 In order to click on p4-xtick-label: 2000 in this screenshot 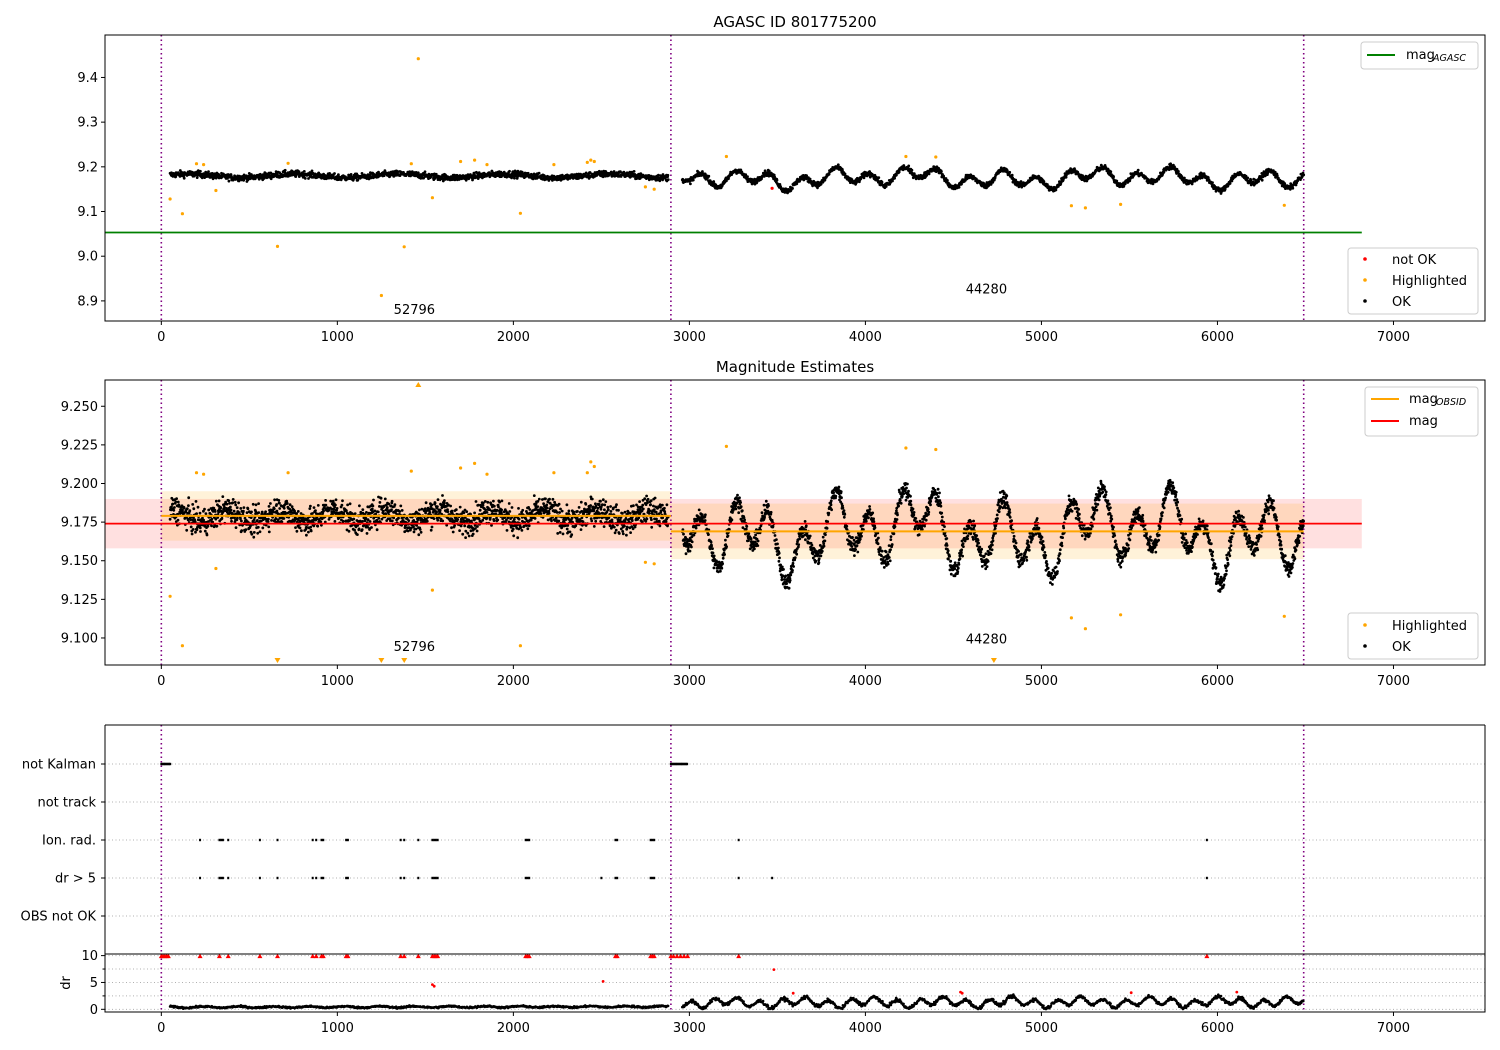, I will do `click(513, 1028)`.